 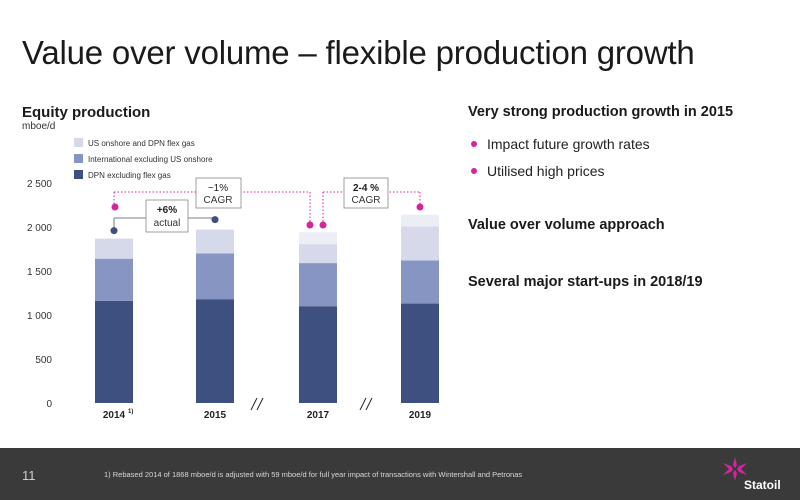 I want to click on annotation-label: ~1%, so click(x=218, y=188).